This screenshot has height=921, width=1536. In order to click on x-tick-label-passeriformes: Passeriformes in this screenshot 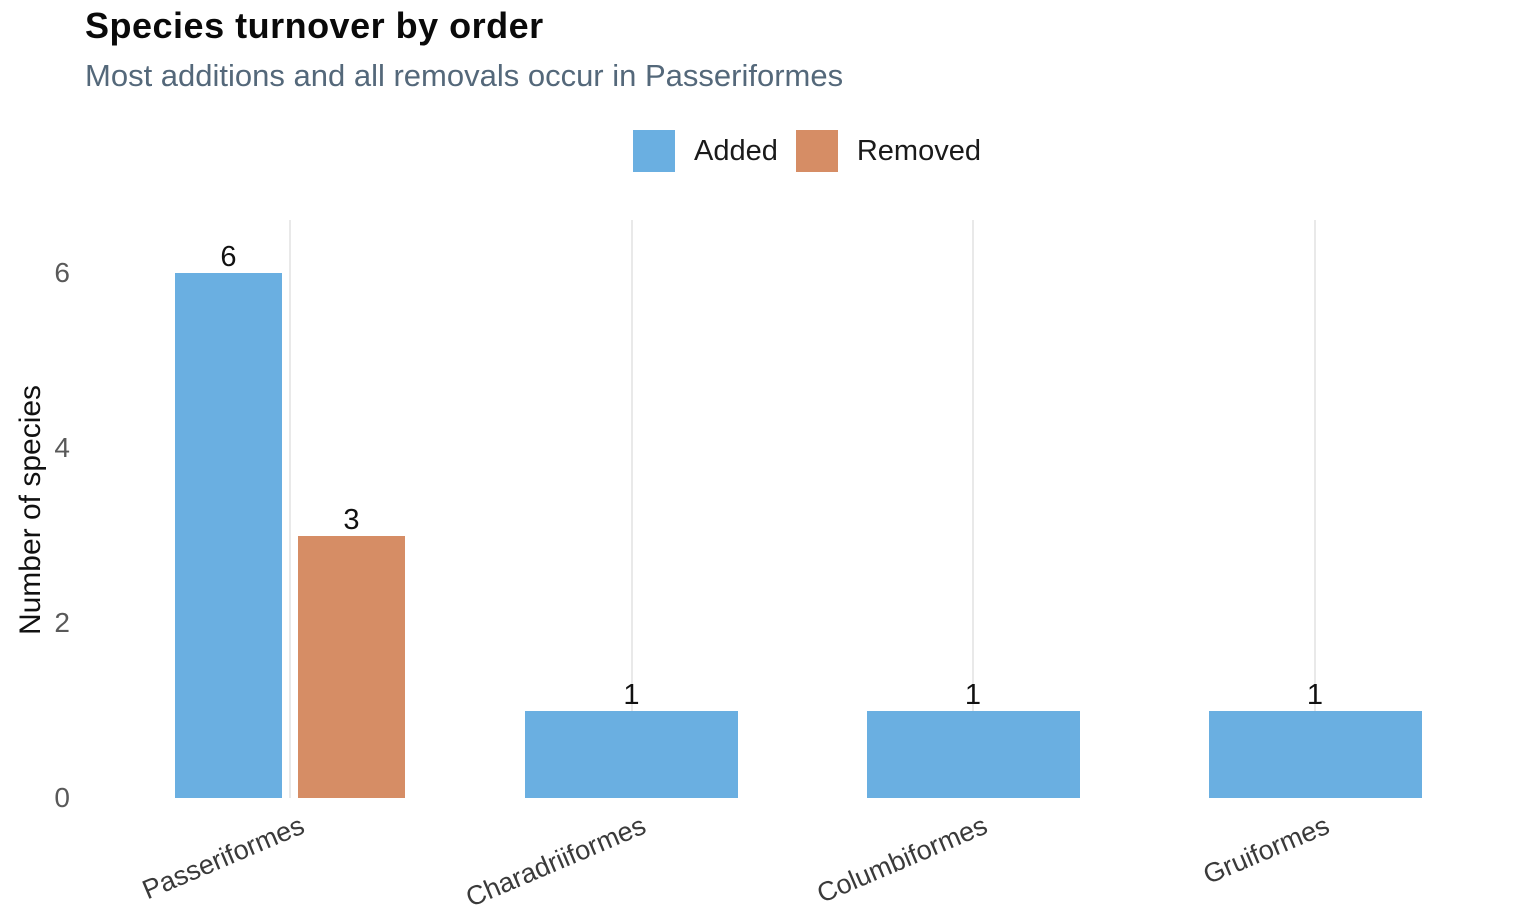, I will do `click(223, 858)`.